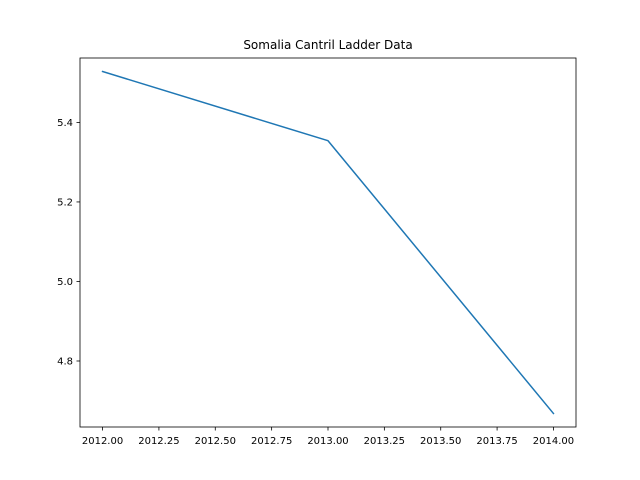 This screenshot has width=640, height=480. Describe the element at coordinates (65, 202) in the screenshot. I see `y-tick-label: 5.2` at that location.